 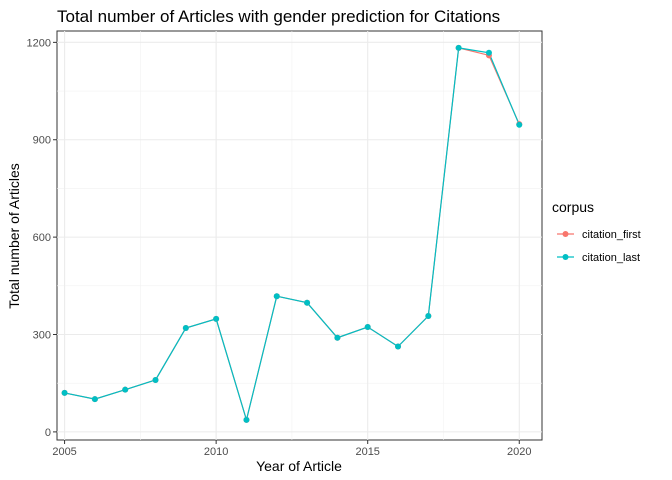 I want to click on x-axis-title: Year of Article, so click(x=299, y=466).